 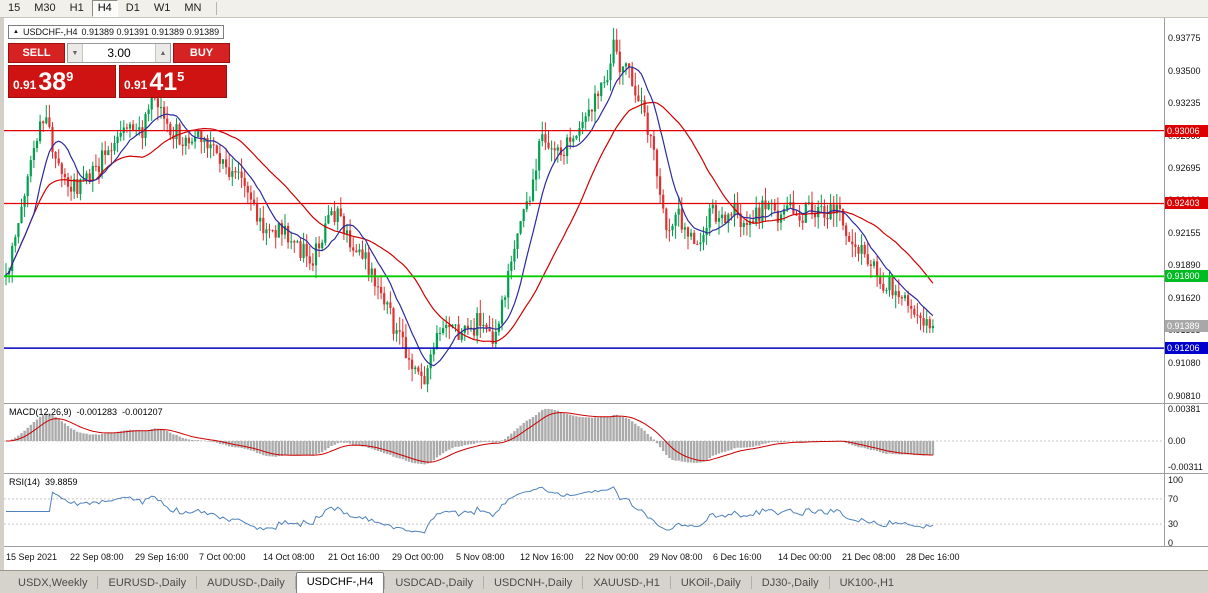 I want to click on chart-tab-usdx: USDX,Weekly, so click(x=53, y=583).